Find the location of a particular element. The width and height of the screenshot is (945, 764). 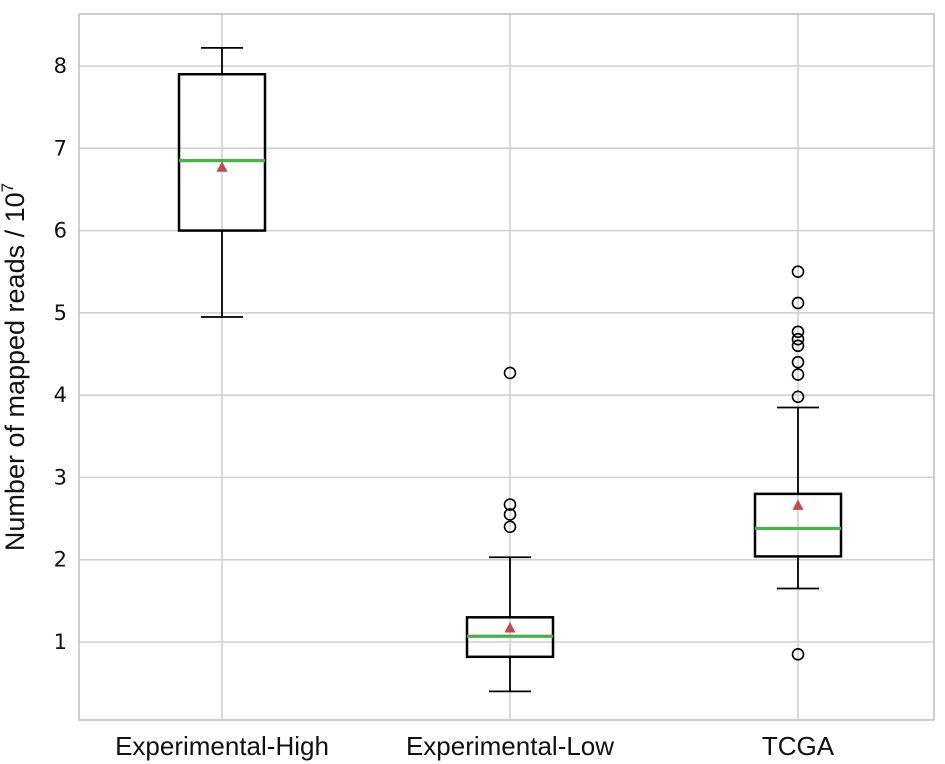

y-tick-label-5: 5 is located at coordinates (60, 313).